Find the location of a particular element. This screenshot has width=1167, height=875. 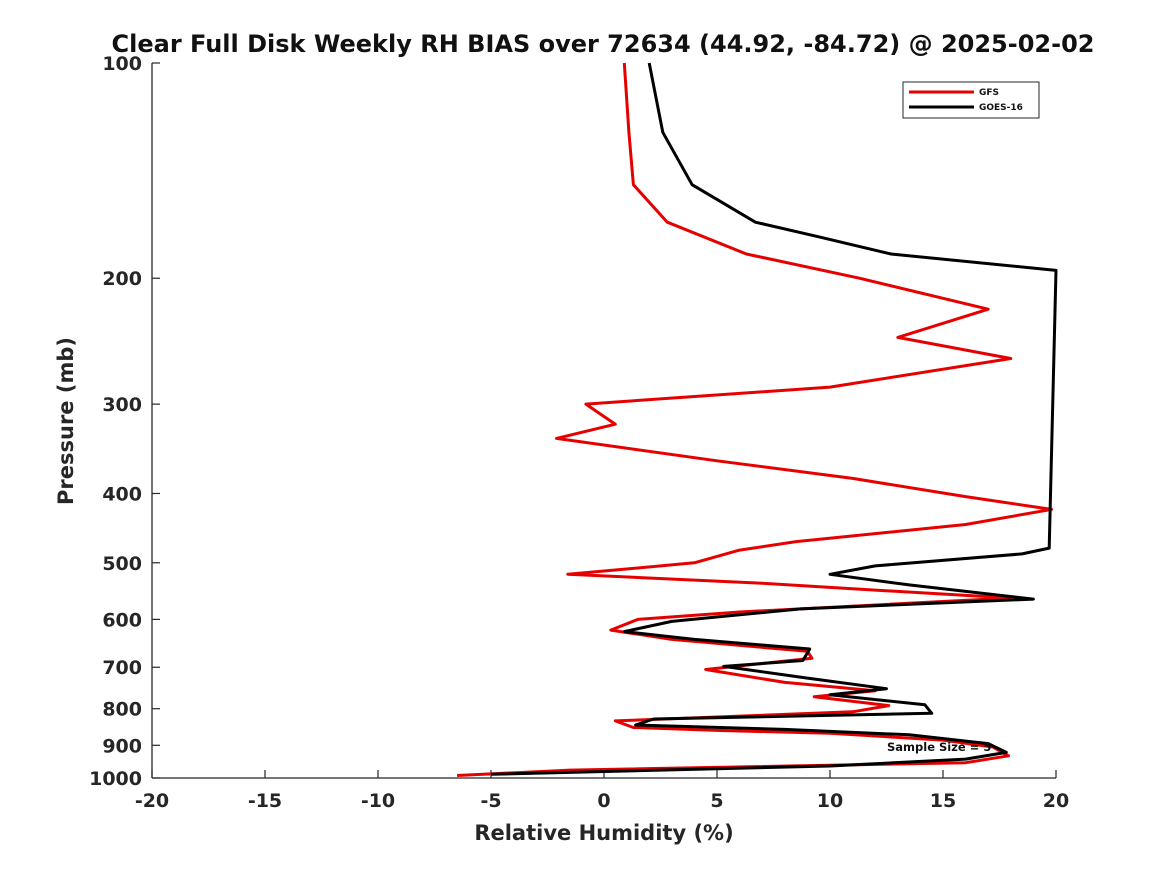

y-tick-label: 300 is located at coordinates (122, 405).